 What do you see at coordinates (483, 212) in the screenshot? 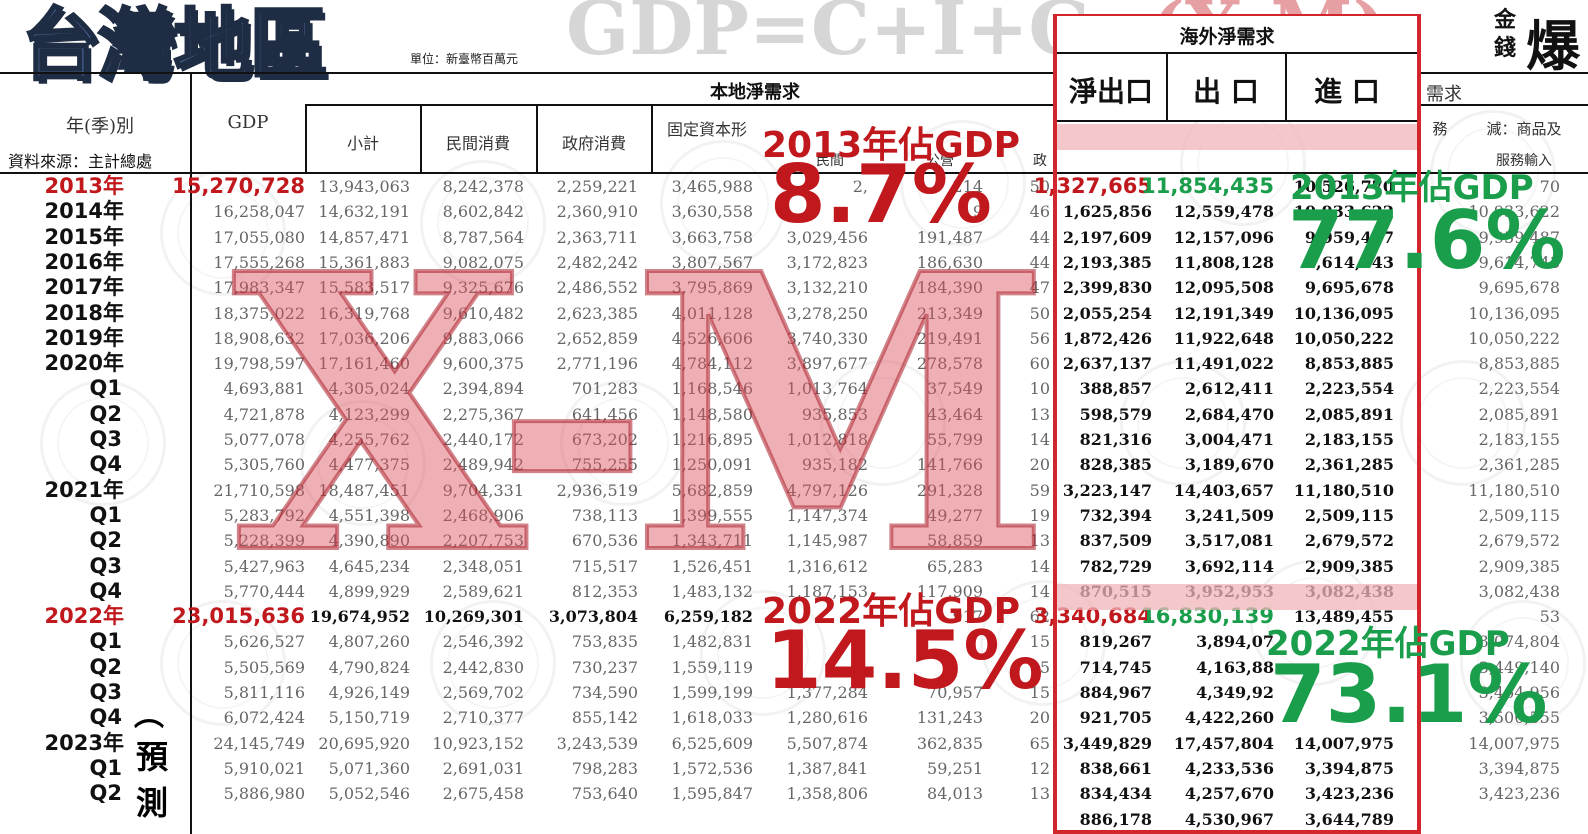
I see `cell-private: 8,602,842` at bounding box center [483, 212].